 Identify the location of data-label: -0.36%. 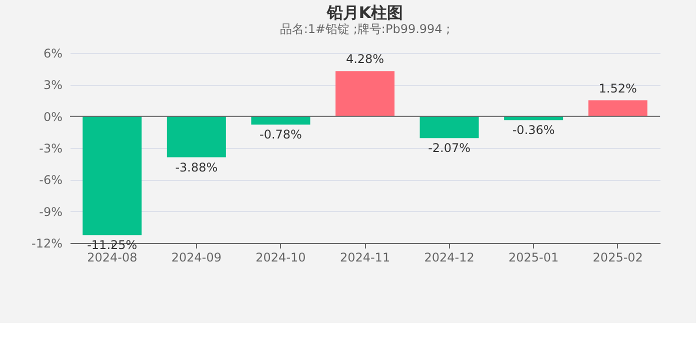
(533, 130).